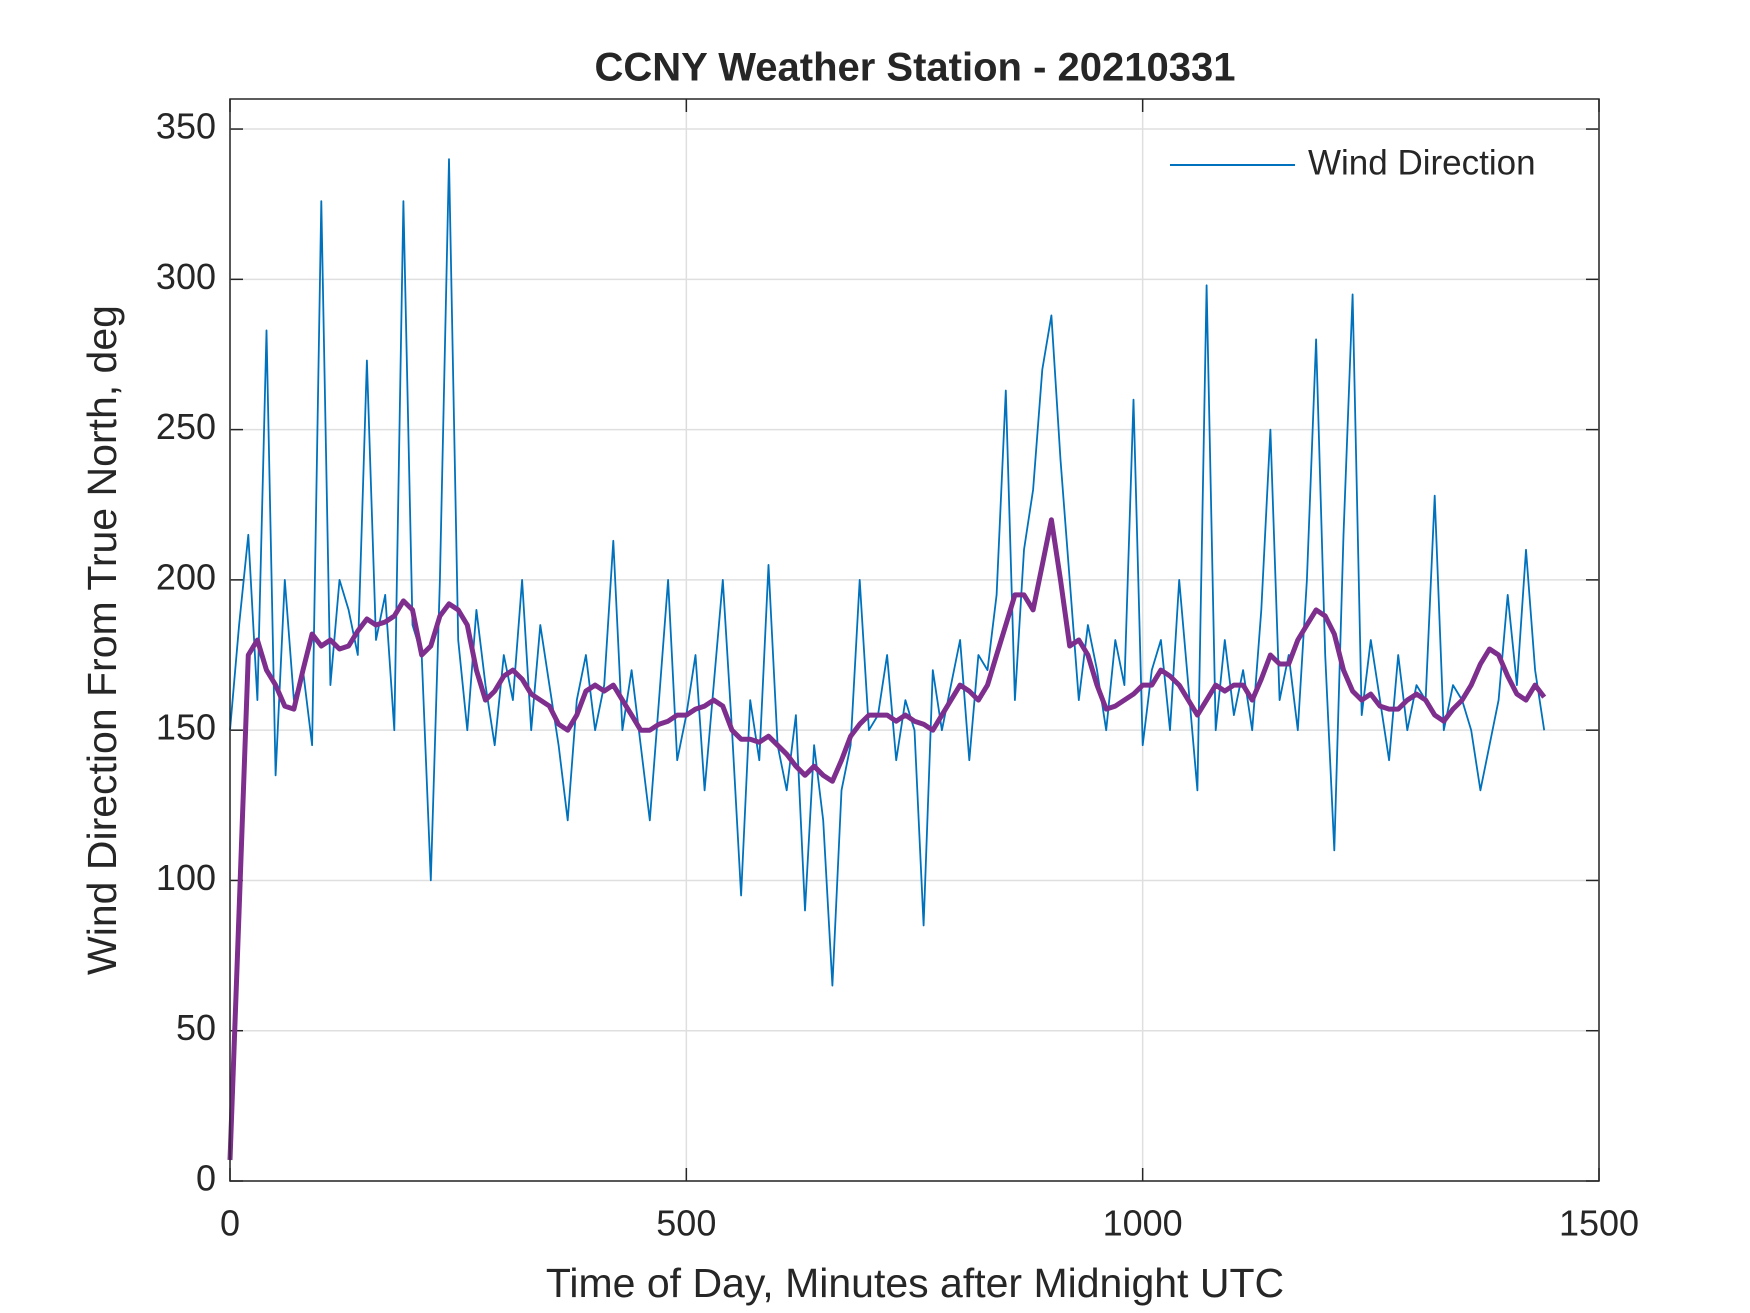  What do you see at coordinates (186, 276) in the screenshot?
I see `y-tick-label: 300` at bounding box center [186, 276].